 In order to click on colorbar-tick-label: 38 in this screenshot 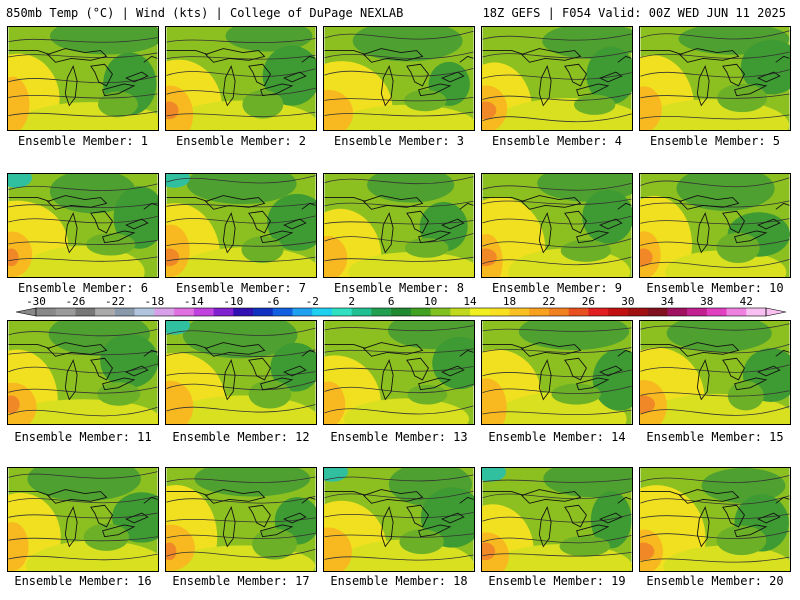, I will do `click(706, 301)`.